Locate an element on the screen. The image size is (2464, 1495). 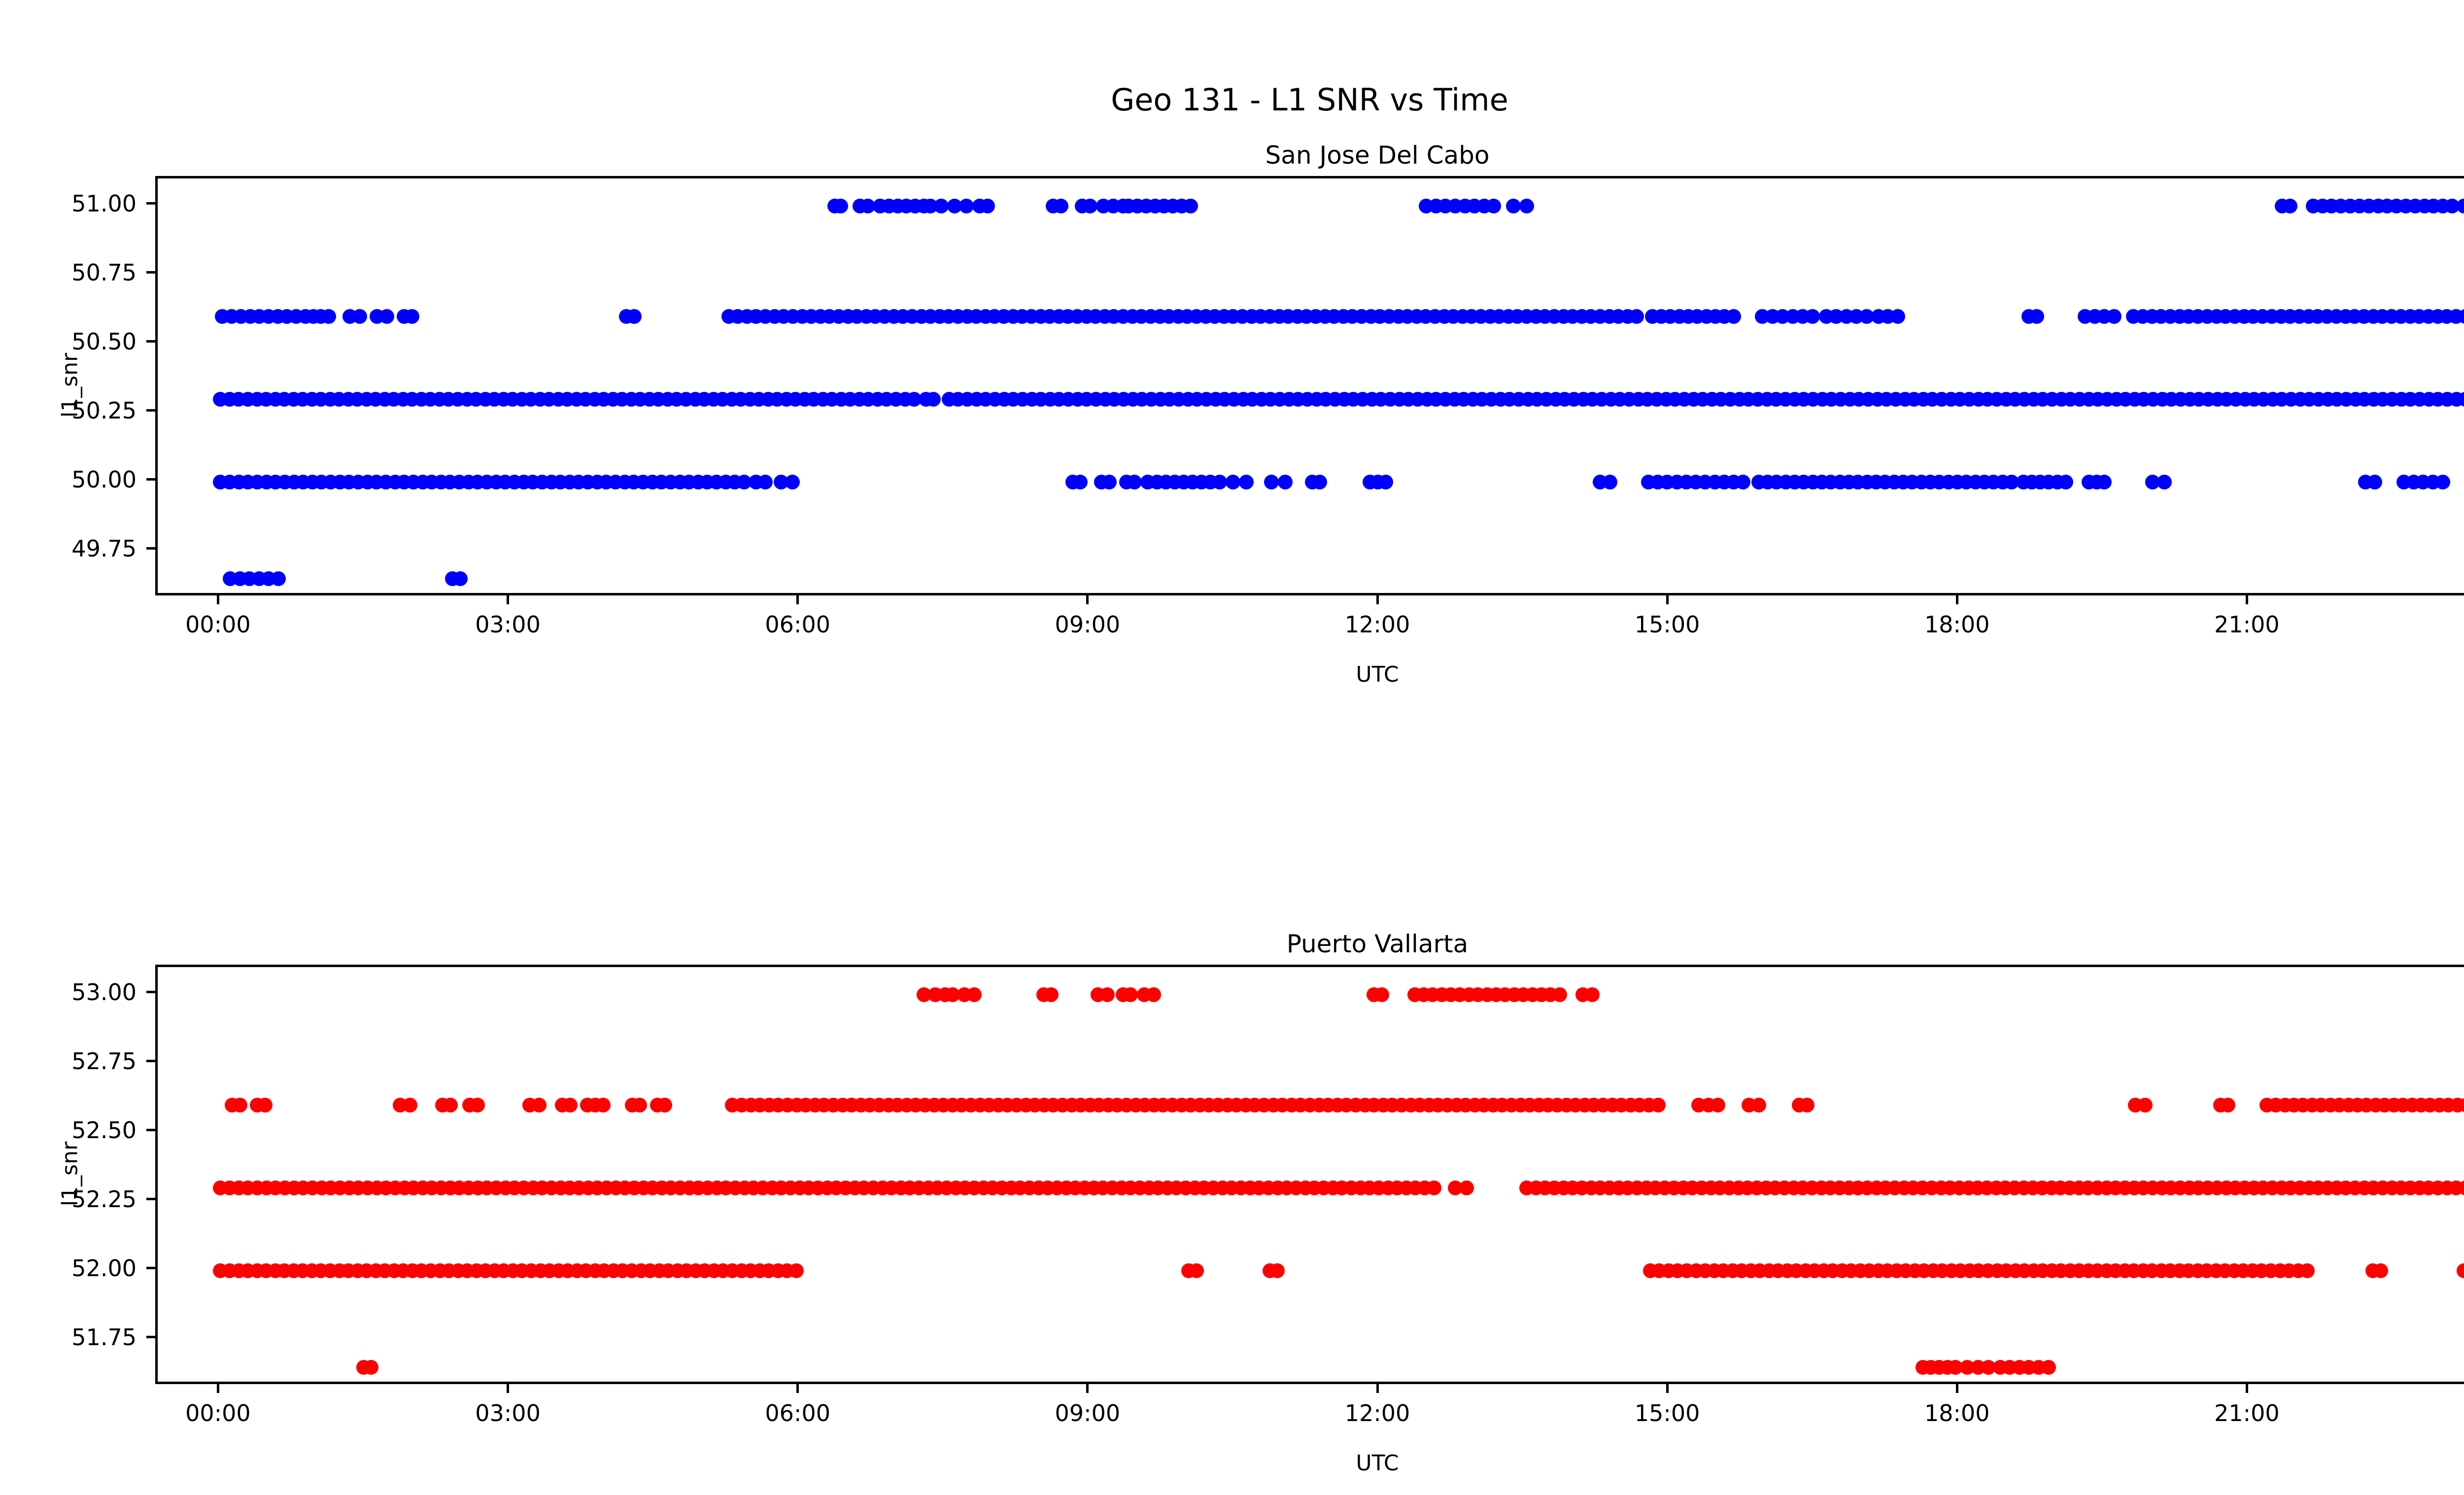
y-tick-label: 51.75 is located at coordinates (104, 1337).